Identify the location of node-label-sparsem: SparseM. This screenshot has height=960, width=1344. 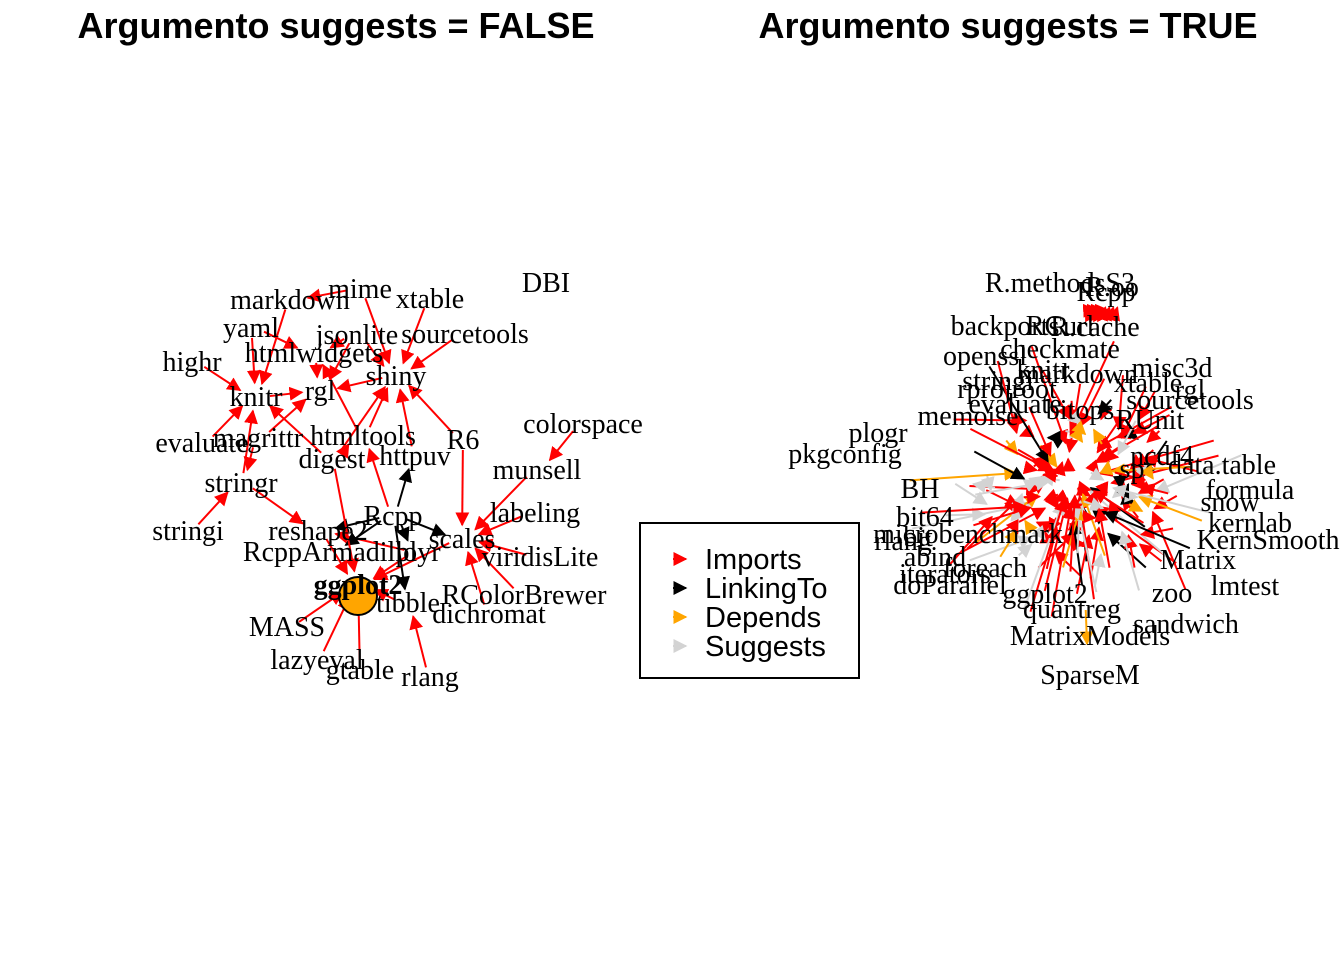
(1090, 675).